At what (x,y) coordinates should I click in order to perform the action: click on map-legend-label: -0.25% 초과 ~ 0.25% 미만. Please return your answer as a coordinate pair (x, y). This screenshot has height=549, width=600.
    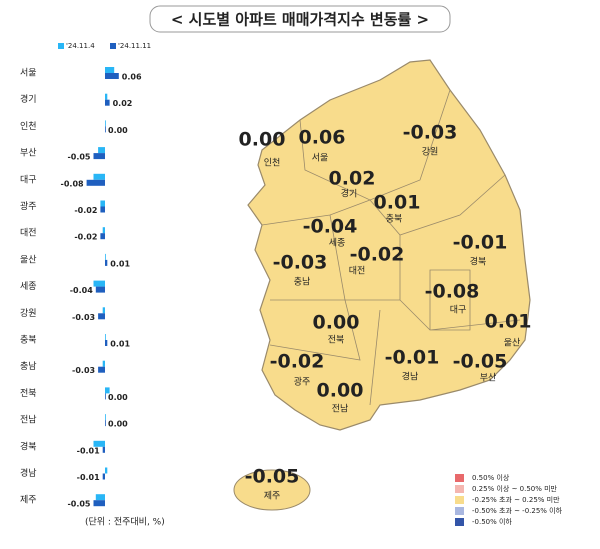
    Looking at the image, I should click on (516, 499).